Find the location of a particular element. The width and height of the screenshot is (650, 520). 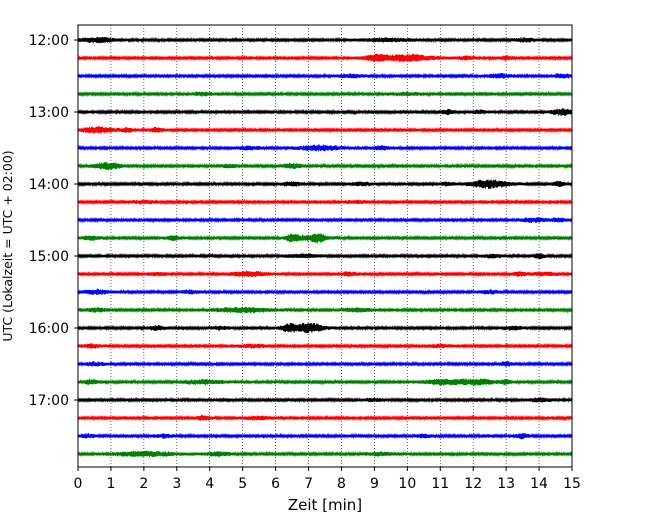

x-tick-label: 4 is located at coordinates (209, 484).